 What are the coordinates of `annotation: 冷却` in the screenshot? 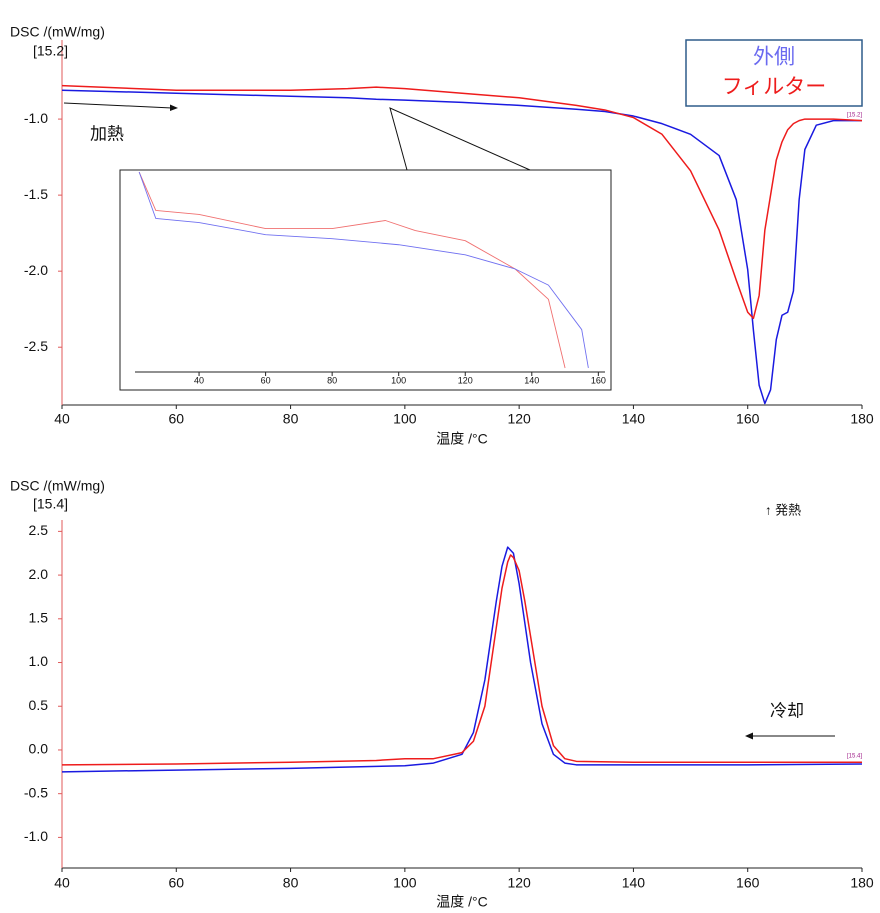 It's located at (787, 710).